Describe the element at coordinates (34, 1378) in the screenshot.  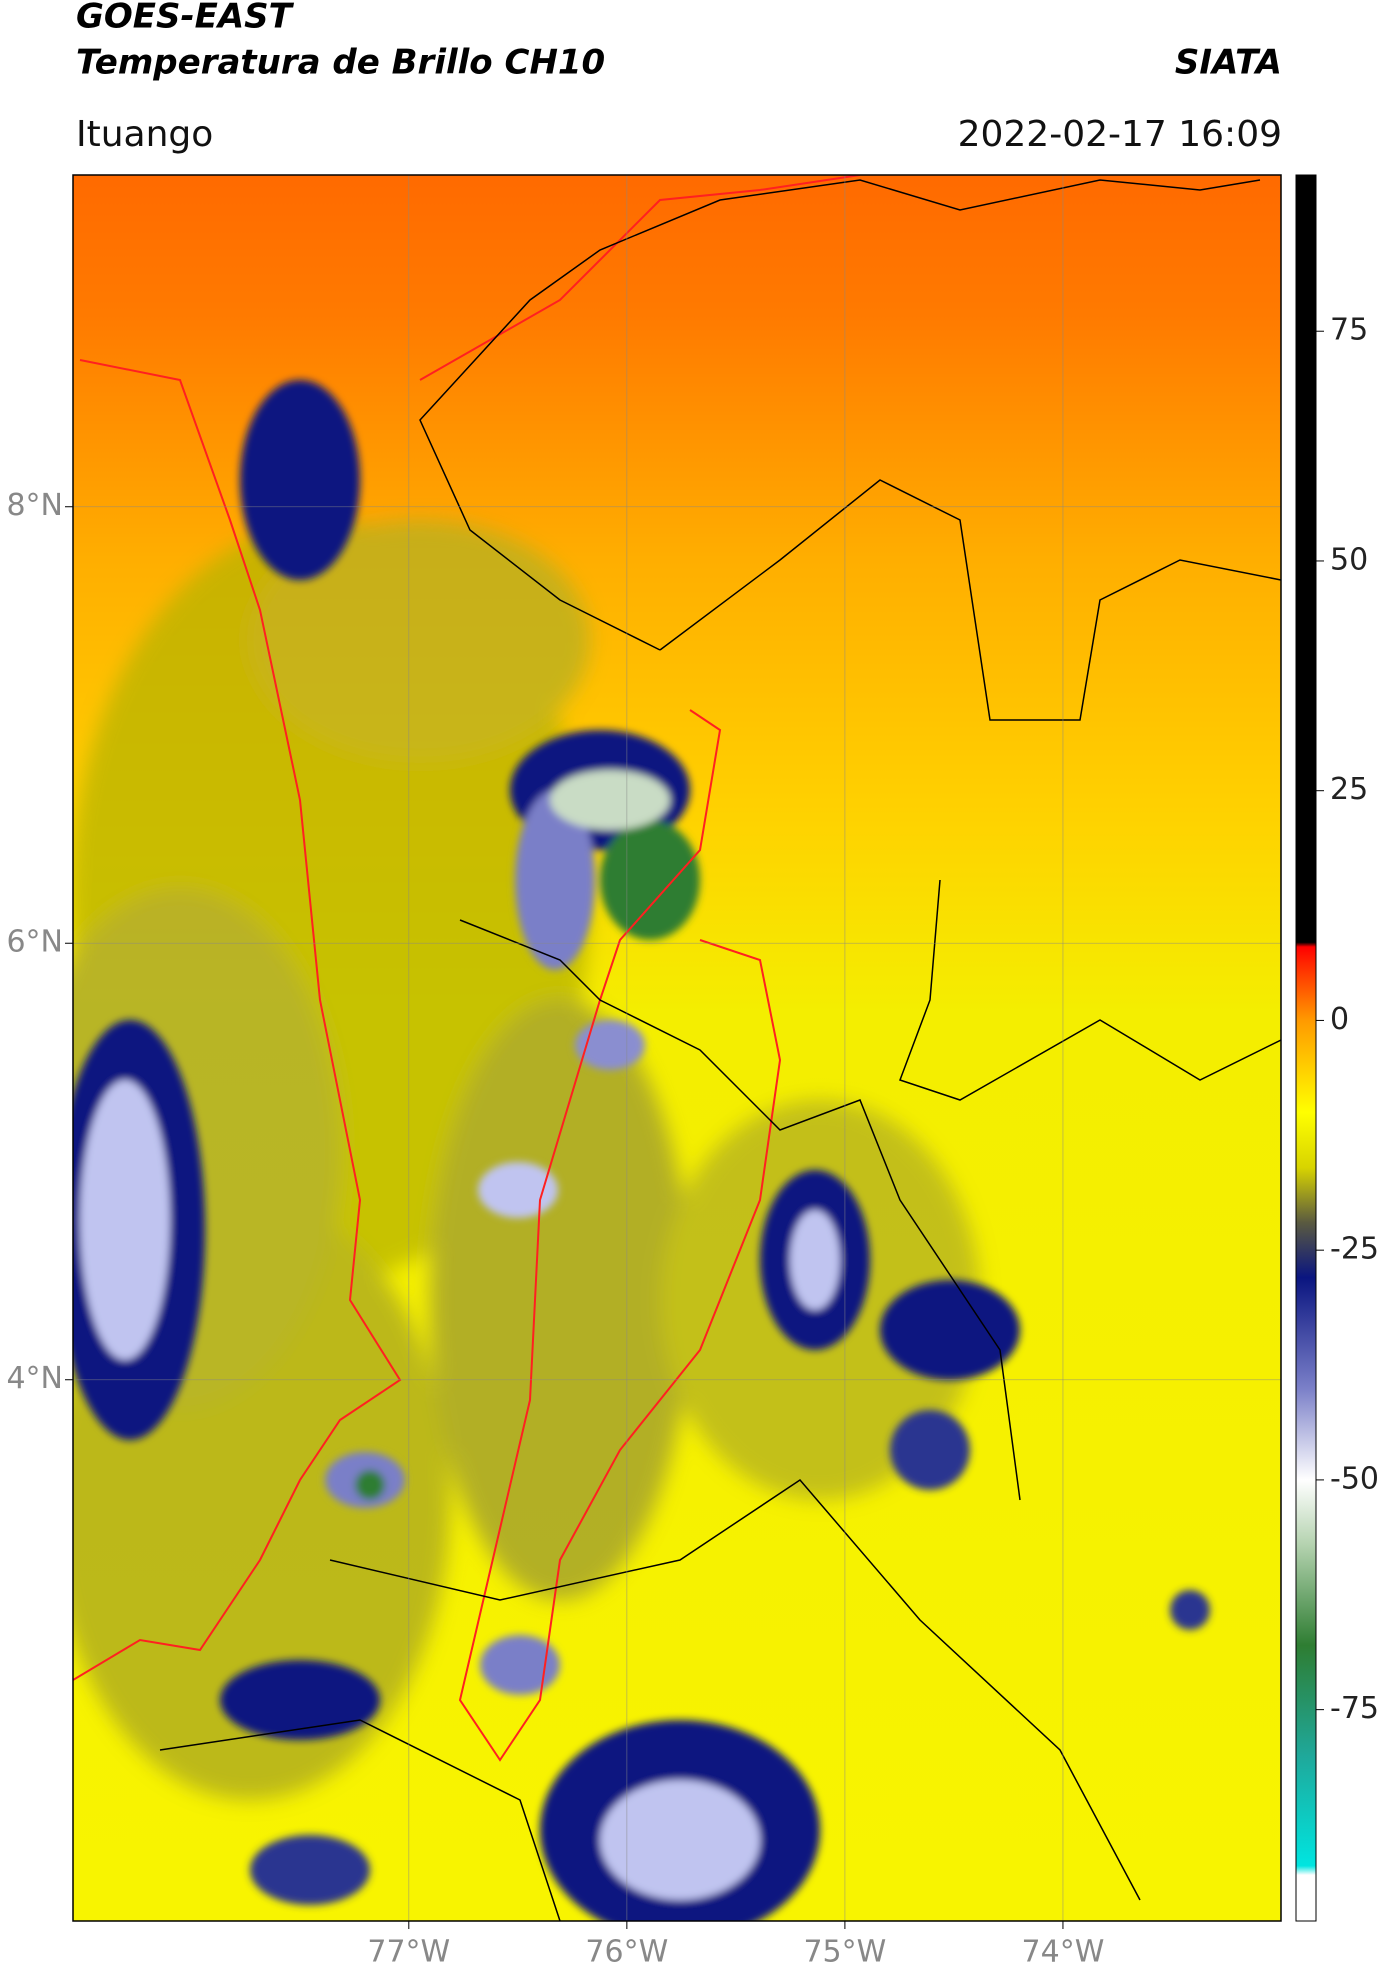
I see `y-tick-label: 4°N` at that location.